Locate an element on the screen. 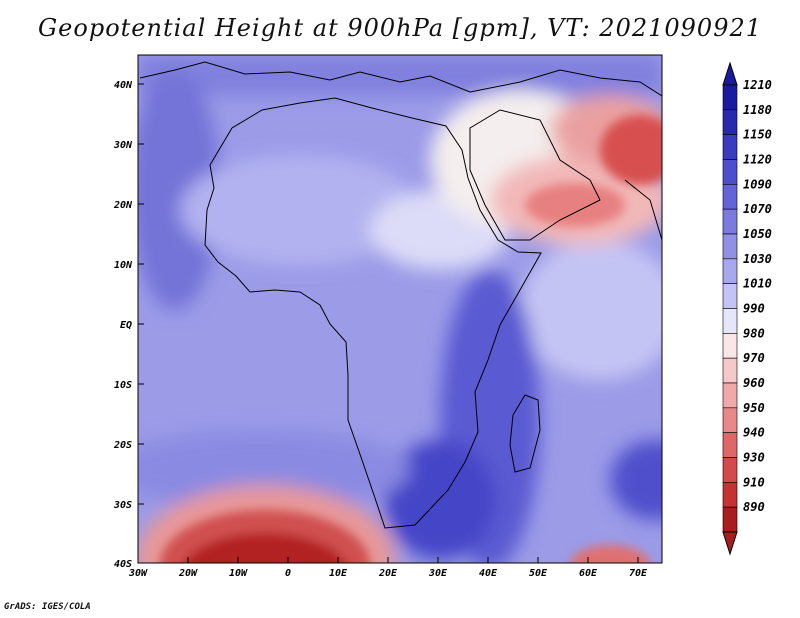 The height and width of the screenshot is (618, 800). low-mid is located at coordinates (265, 536).